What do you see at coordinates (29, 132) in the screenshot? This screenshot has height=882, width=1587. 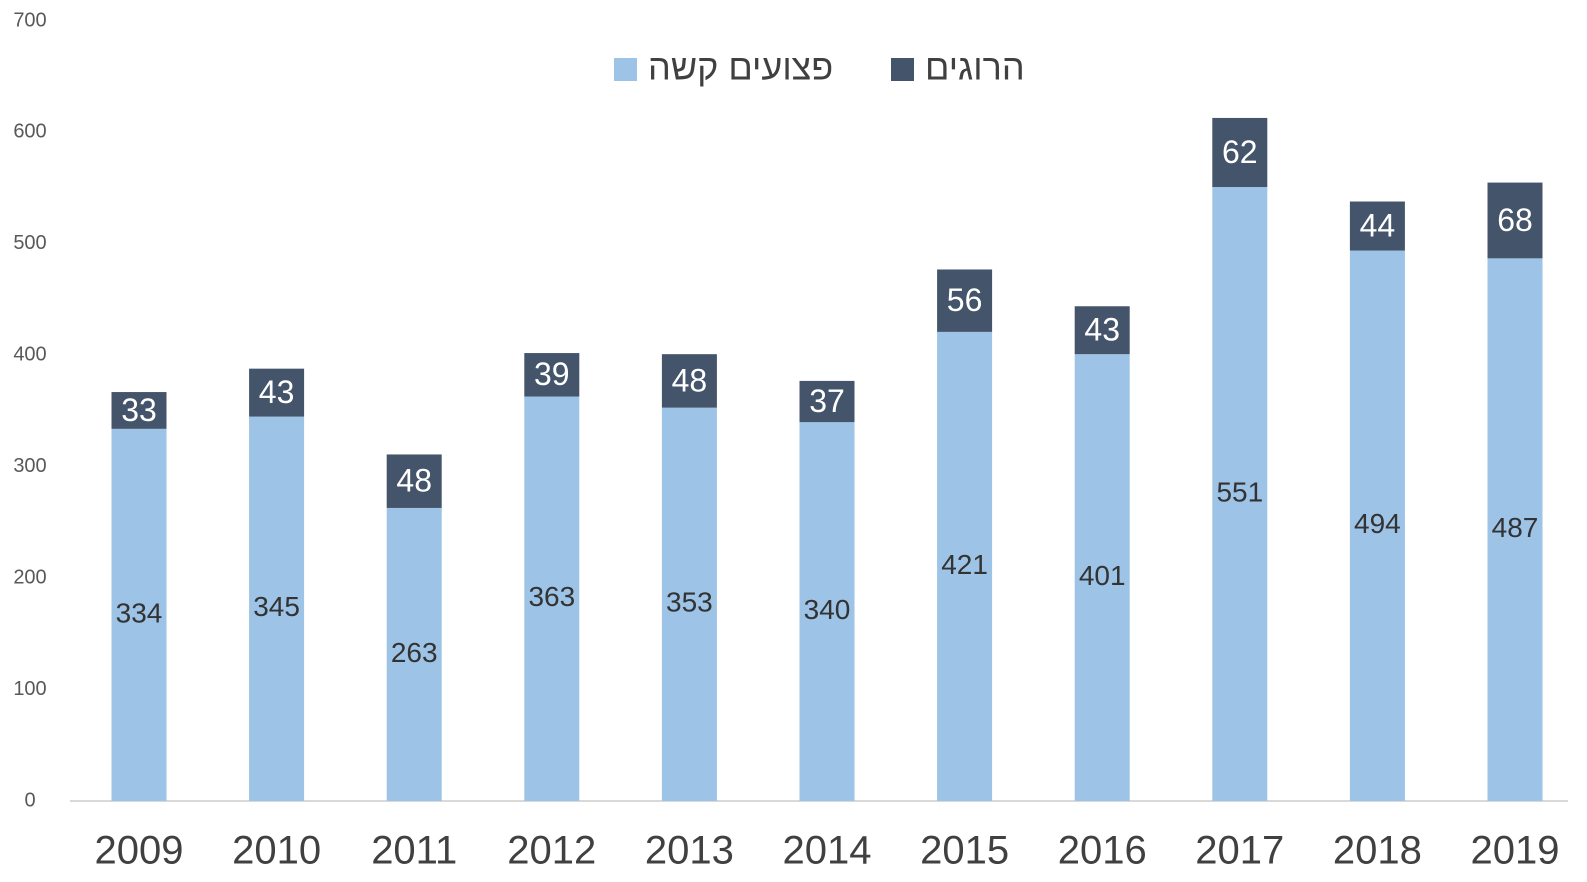 I see `y-tick-label: 600` at bounding box center [29, 132].